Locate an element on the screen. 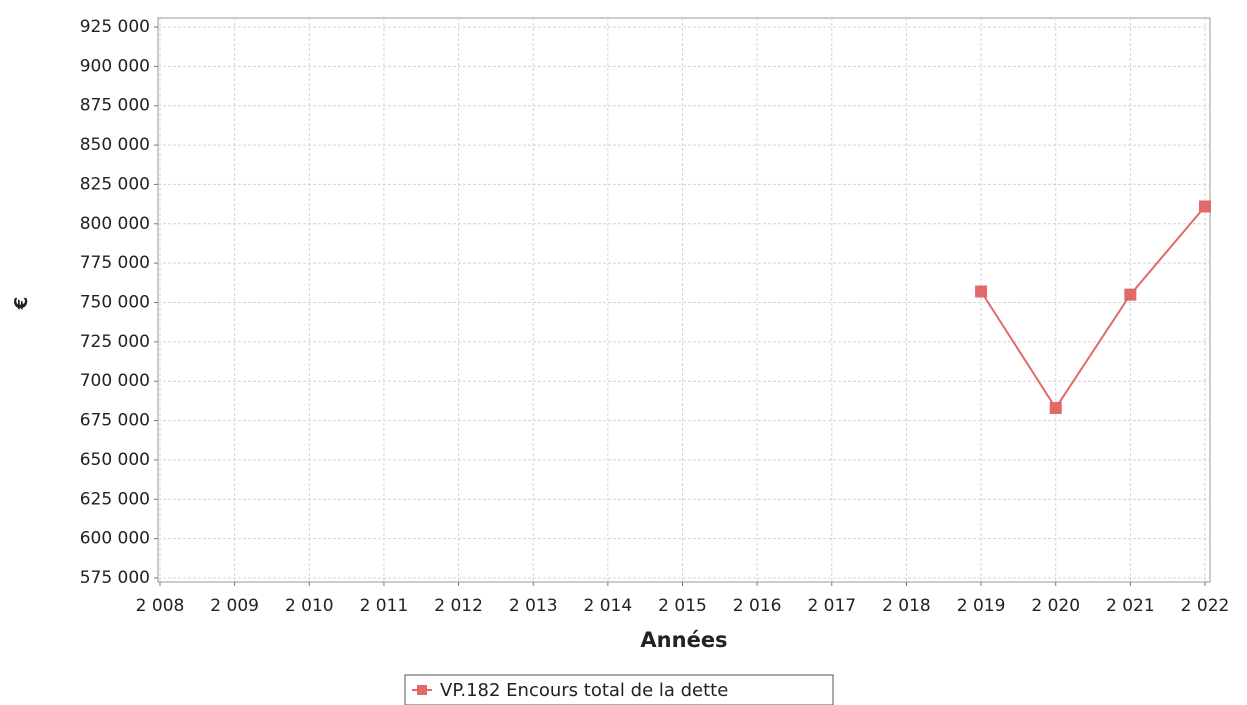 The height and width of the screenshot is (705, 1247). y-tick-label: 875 000 is located at coordinates (115, 106).